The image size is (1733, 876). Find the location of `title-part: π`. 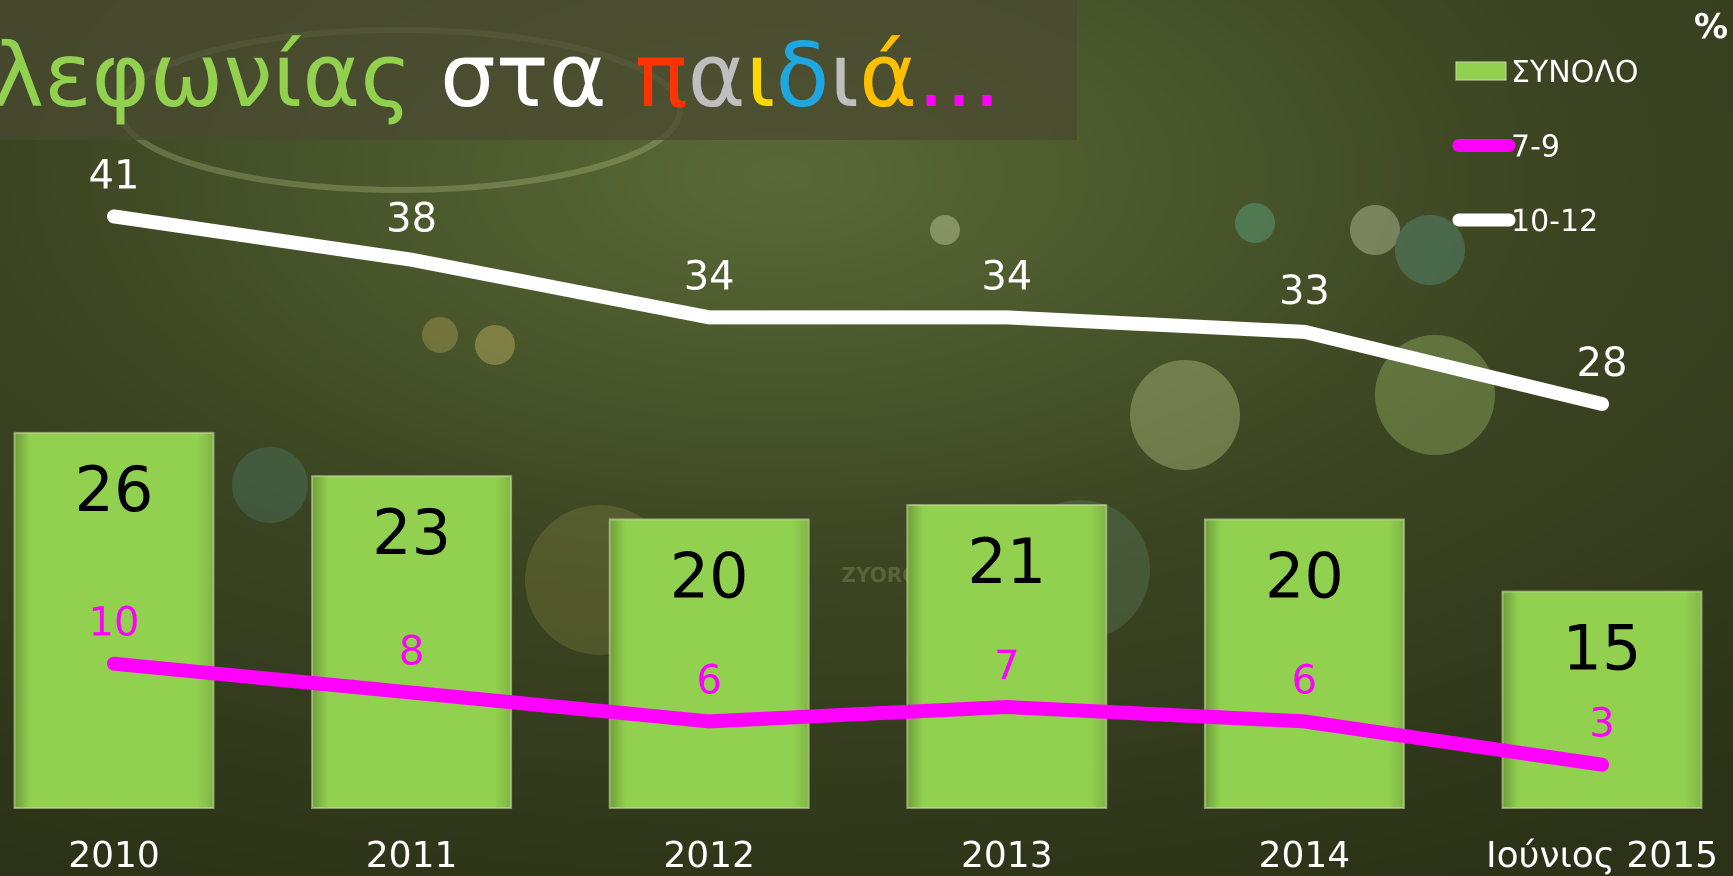

title-part: π is located at coordinates (661, 75).